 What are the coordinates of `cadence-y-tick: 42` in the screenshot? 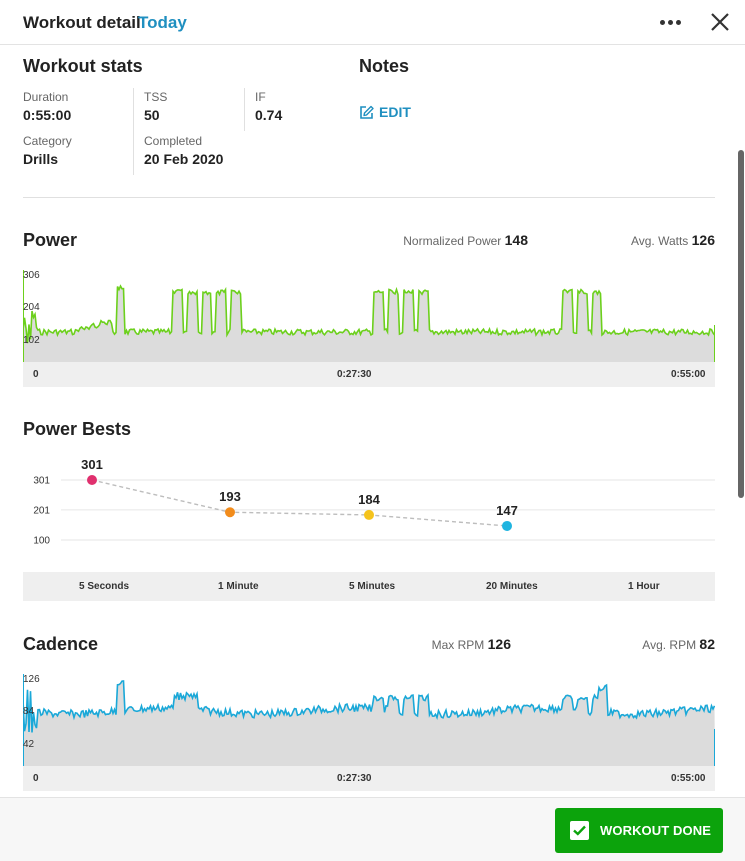 It's located at (29, 744).